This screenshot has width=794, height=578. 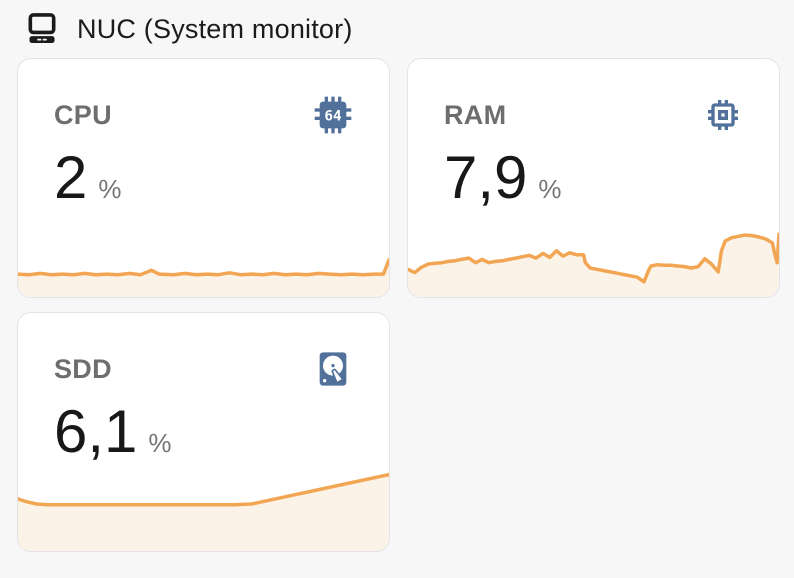 What do you see at coordinates (160, 443) in the screenshot?
I see `sdd-unit: %` at bounding box center [160, 443].